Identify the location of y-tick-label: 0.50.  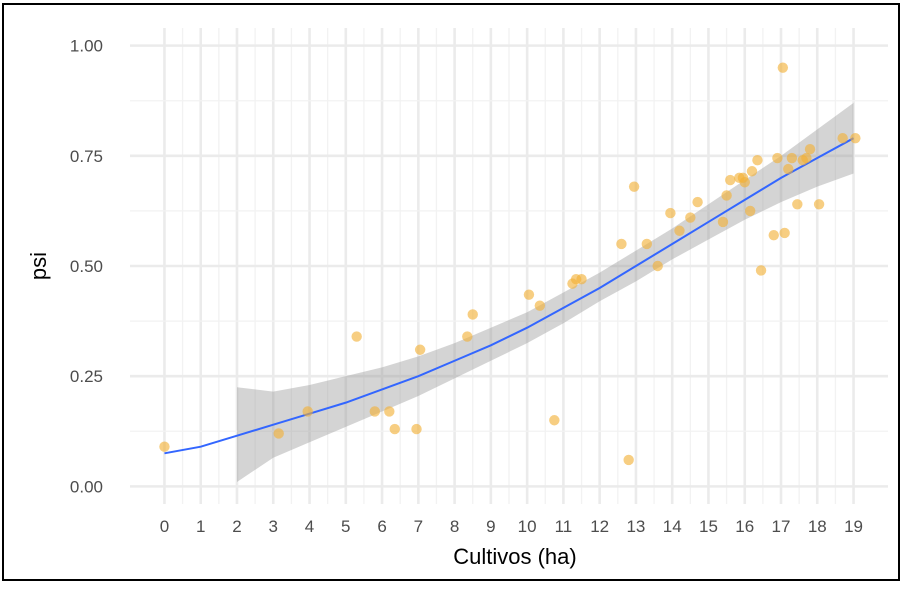
(86, 266).